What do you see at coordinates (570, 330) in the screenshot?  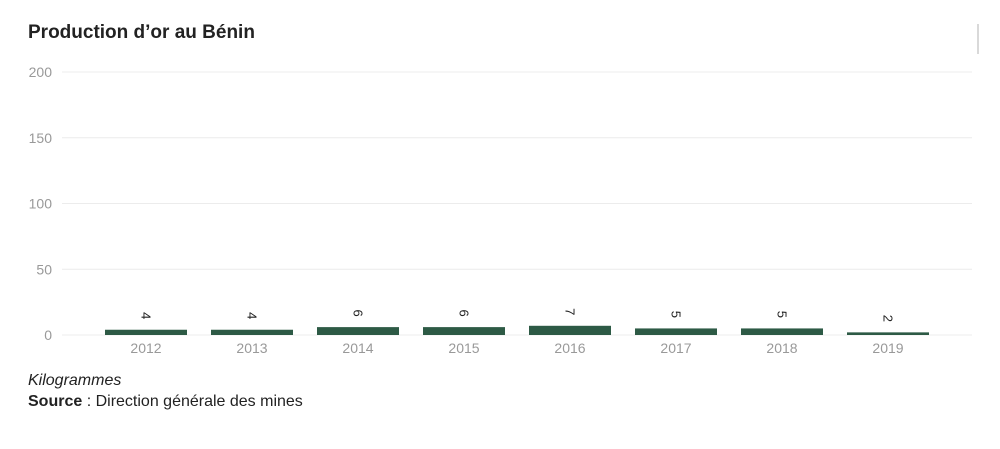 I see `bar-2016` at bounding box center [570, 330].